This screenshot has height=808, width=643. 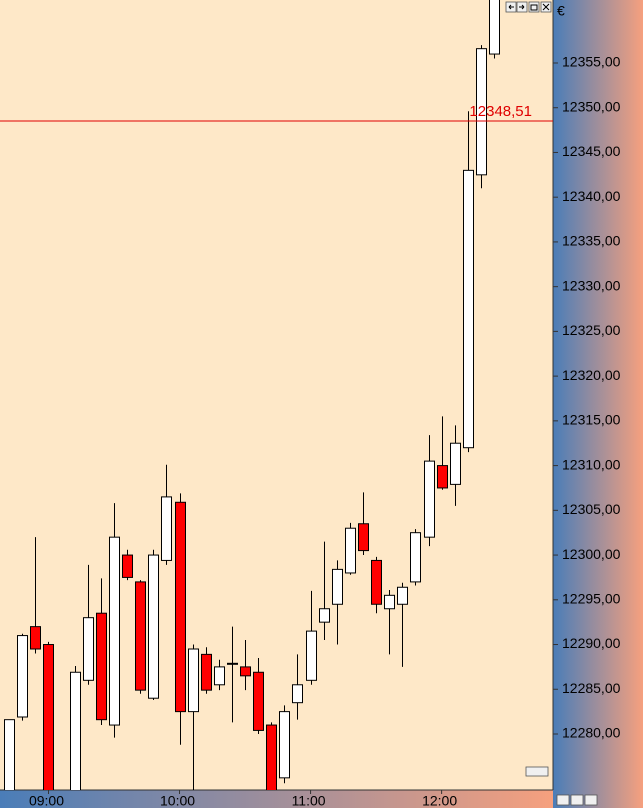 What do you see at coordinates (537, 771) in the screenshot?
I see `btn-zoom` at bounding box center [537, 771].